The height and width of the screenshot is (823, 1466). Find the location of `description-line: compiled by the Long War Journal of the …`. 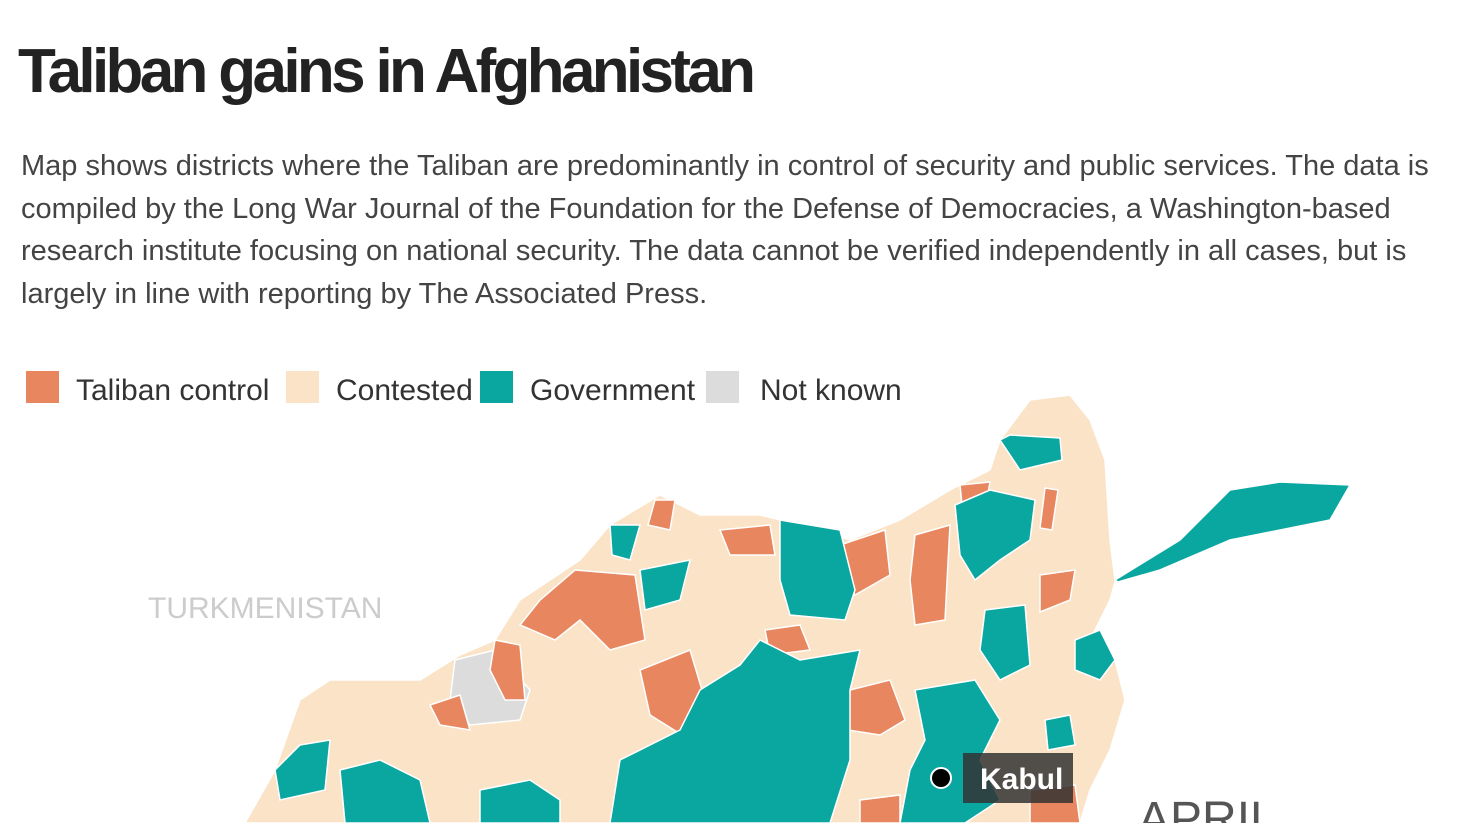

description-line: compiled by the Long War Journal of the … is located at coordinates (706, 209).